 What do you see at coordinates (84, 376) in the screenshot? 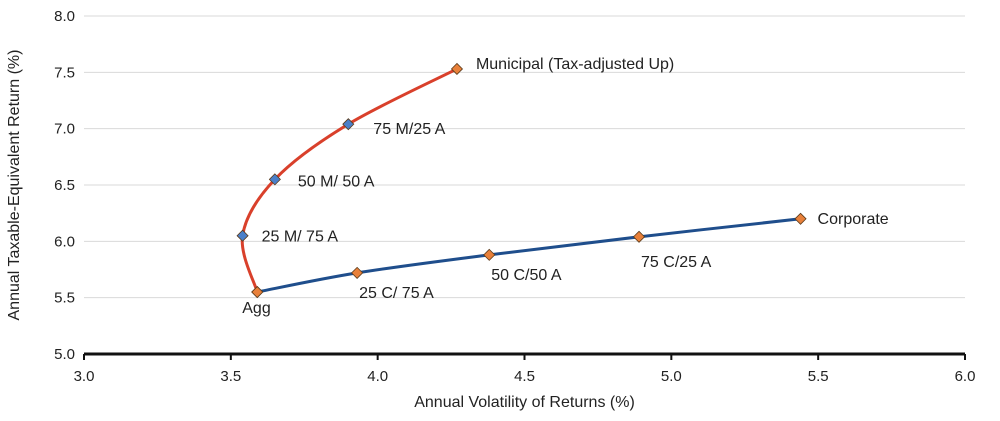
I see `x-tick-label: 3.0` at bounding box center [84, 376].